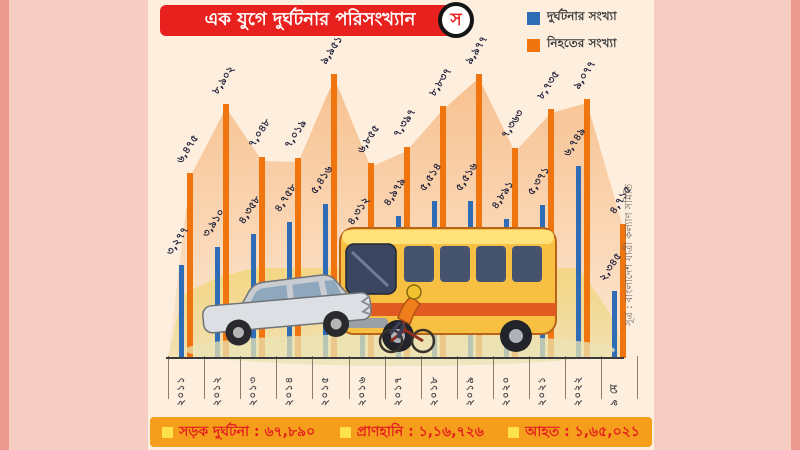 This screenshot has width=800, height=450. Describe the element at coordinates (4, 225) in the screenshot. I see `left-edge-strip` at that location.